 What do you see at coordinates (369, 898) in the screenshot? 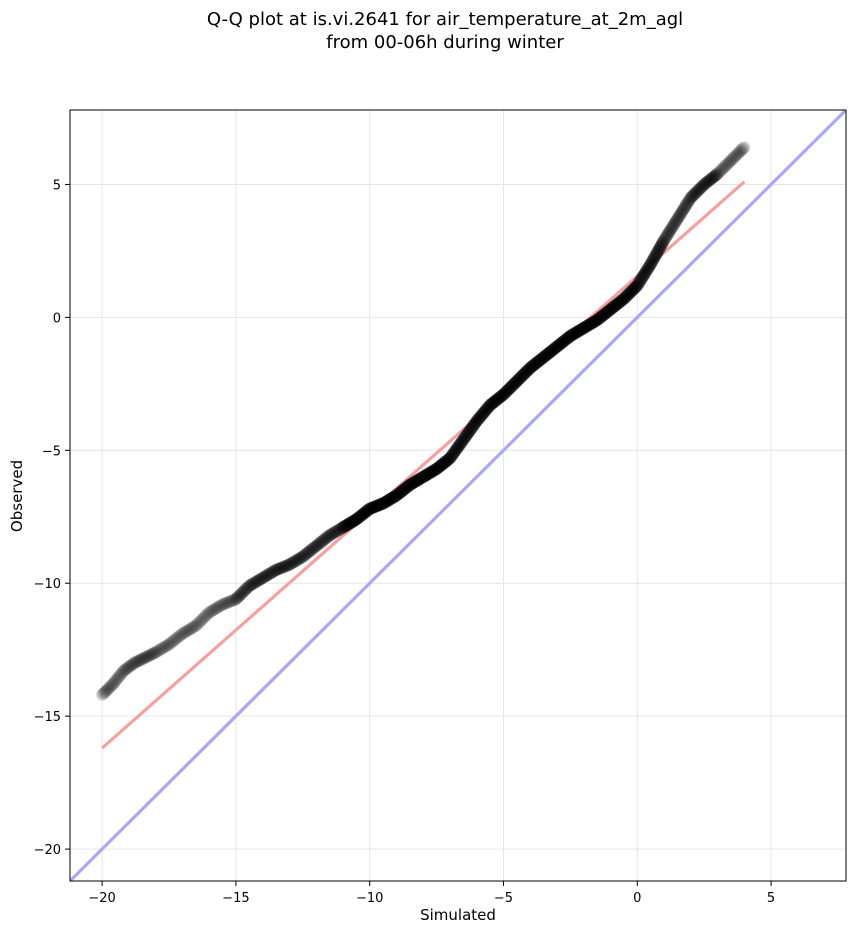
I see `x-tick-label: −10` at bounding box center [369, 898].